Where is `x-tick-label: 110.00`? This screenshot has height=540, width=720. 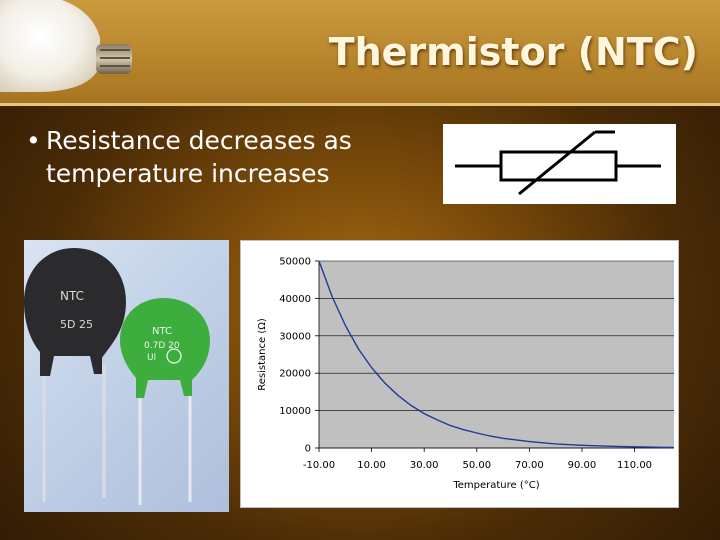
x-tick-label: 110.00 is located at coordinates (634, 465).